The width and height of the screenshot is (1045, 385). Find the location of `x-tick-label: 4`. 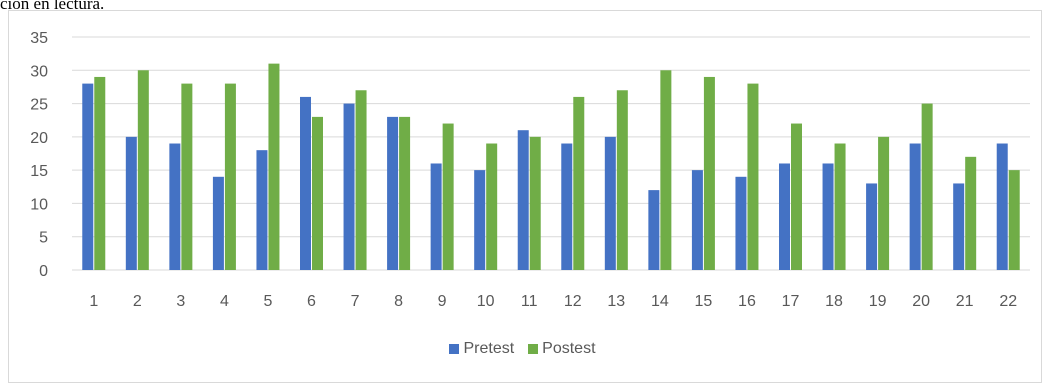

x-tick-label: 4 is located at coordinates (224, 301).